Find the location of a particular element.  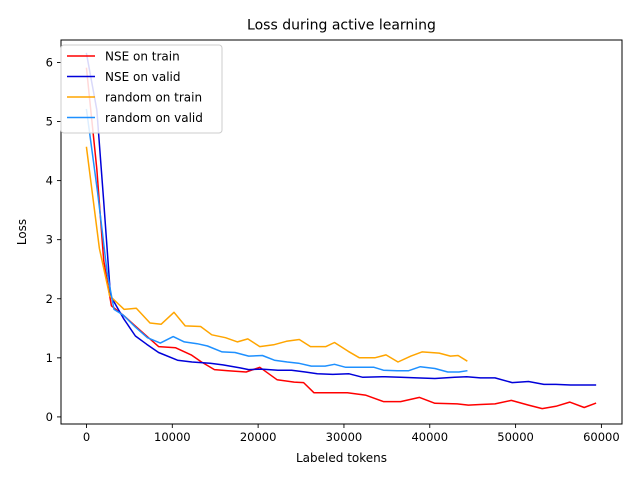

x-axis-ticks: 0 10000 20000 30000 40000 50000 60000 is located at coordinates (351, 434).